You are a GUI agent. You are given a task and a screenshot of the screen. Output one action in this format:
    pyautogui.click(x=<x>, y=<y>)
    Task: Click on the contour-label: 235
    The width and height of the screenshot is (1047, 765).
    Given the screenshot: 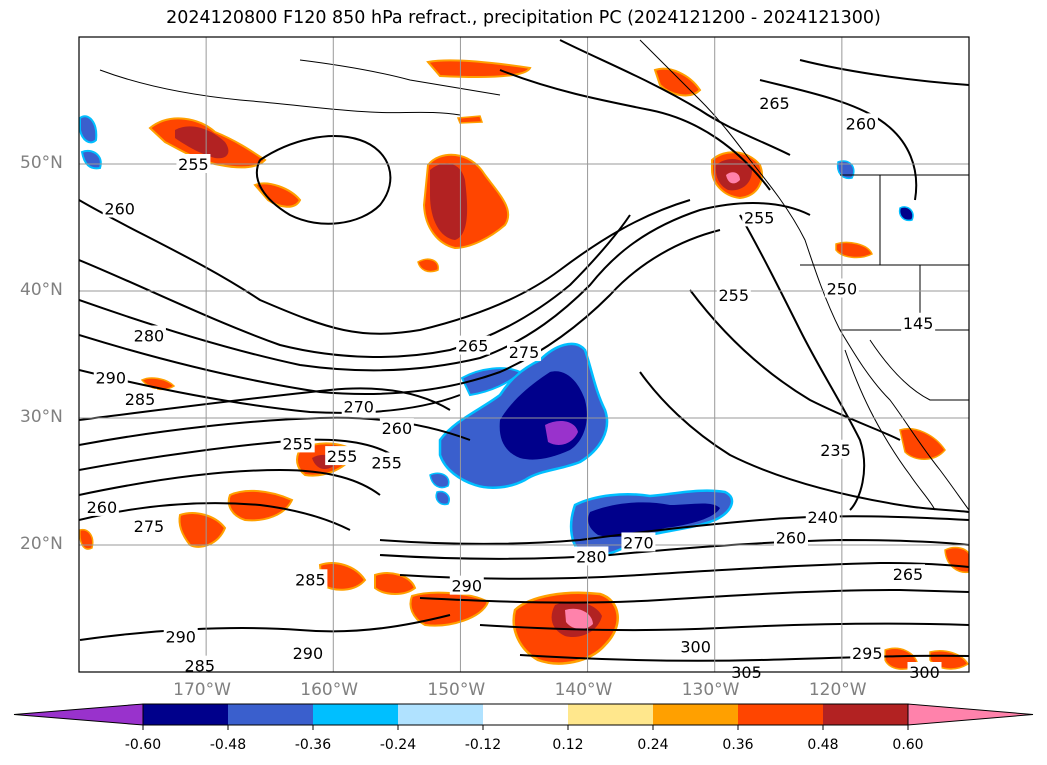 What is the action you would take?
    pyautogui.click(x=835, y=450)
    